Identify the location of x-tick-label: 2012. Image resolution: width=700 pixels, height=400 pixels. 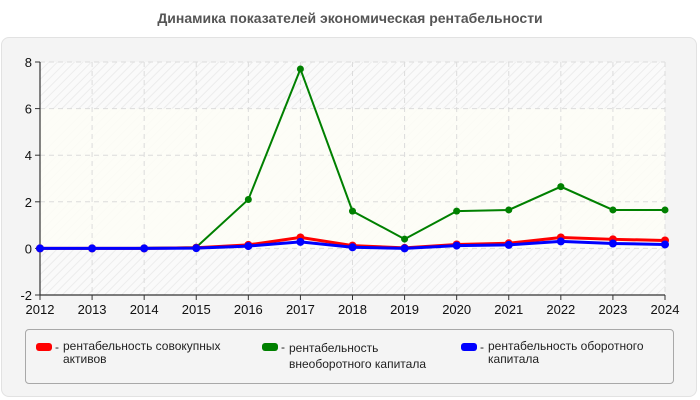
(40, 309).